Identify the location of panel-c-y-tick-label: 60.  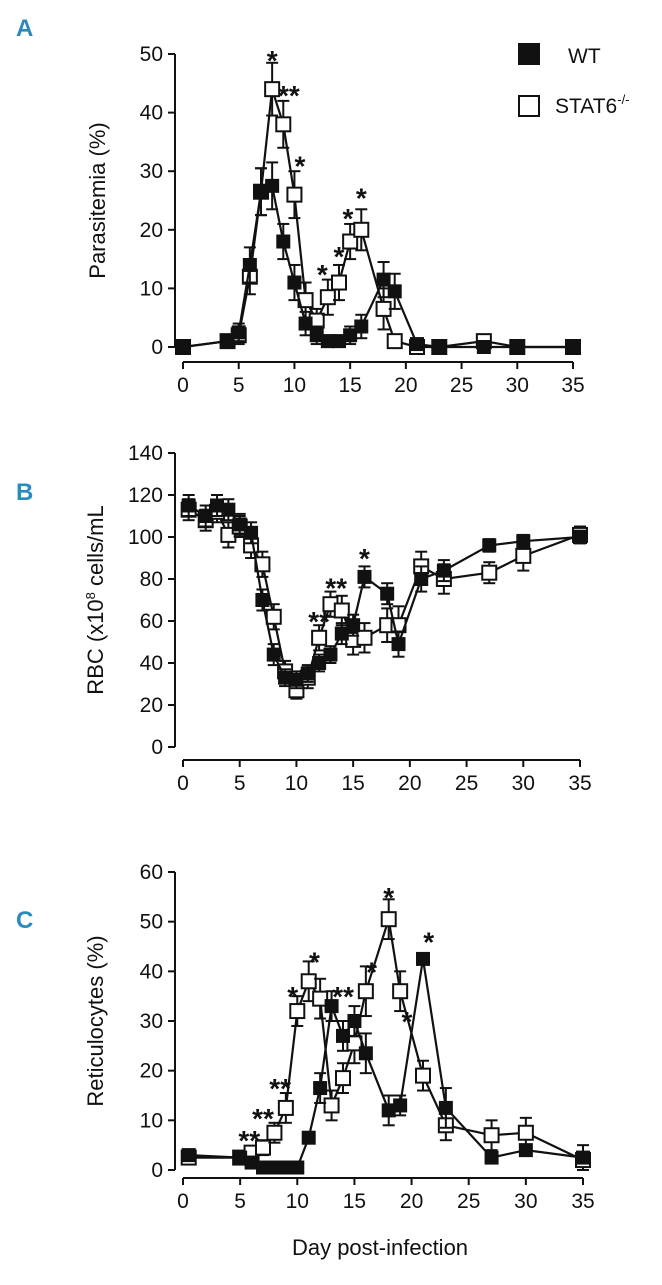
(151, 872).